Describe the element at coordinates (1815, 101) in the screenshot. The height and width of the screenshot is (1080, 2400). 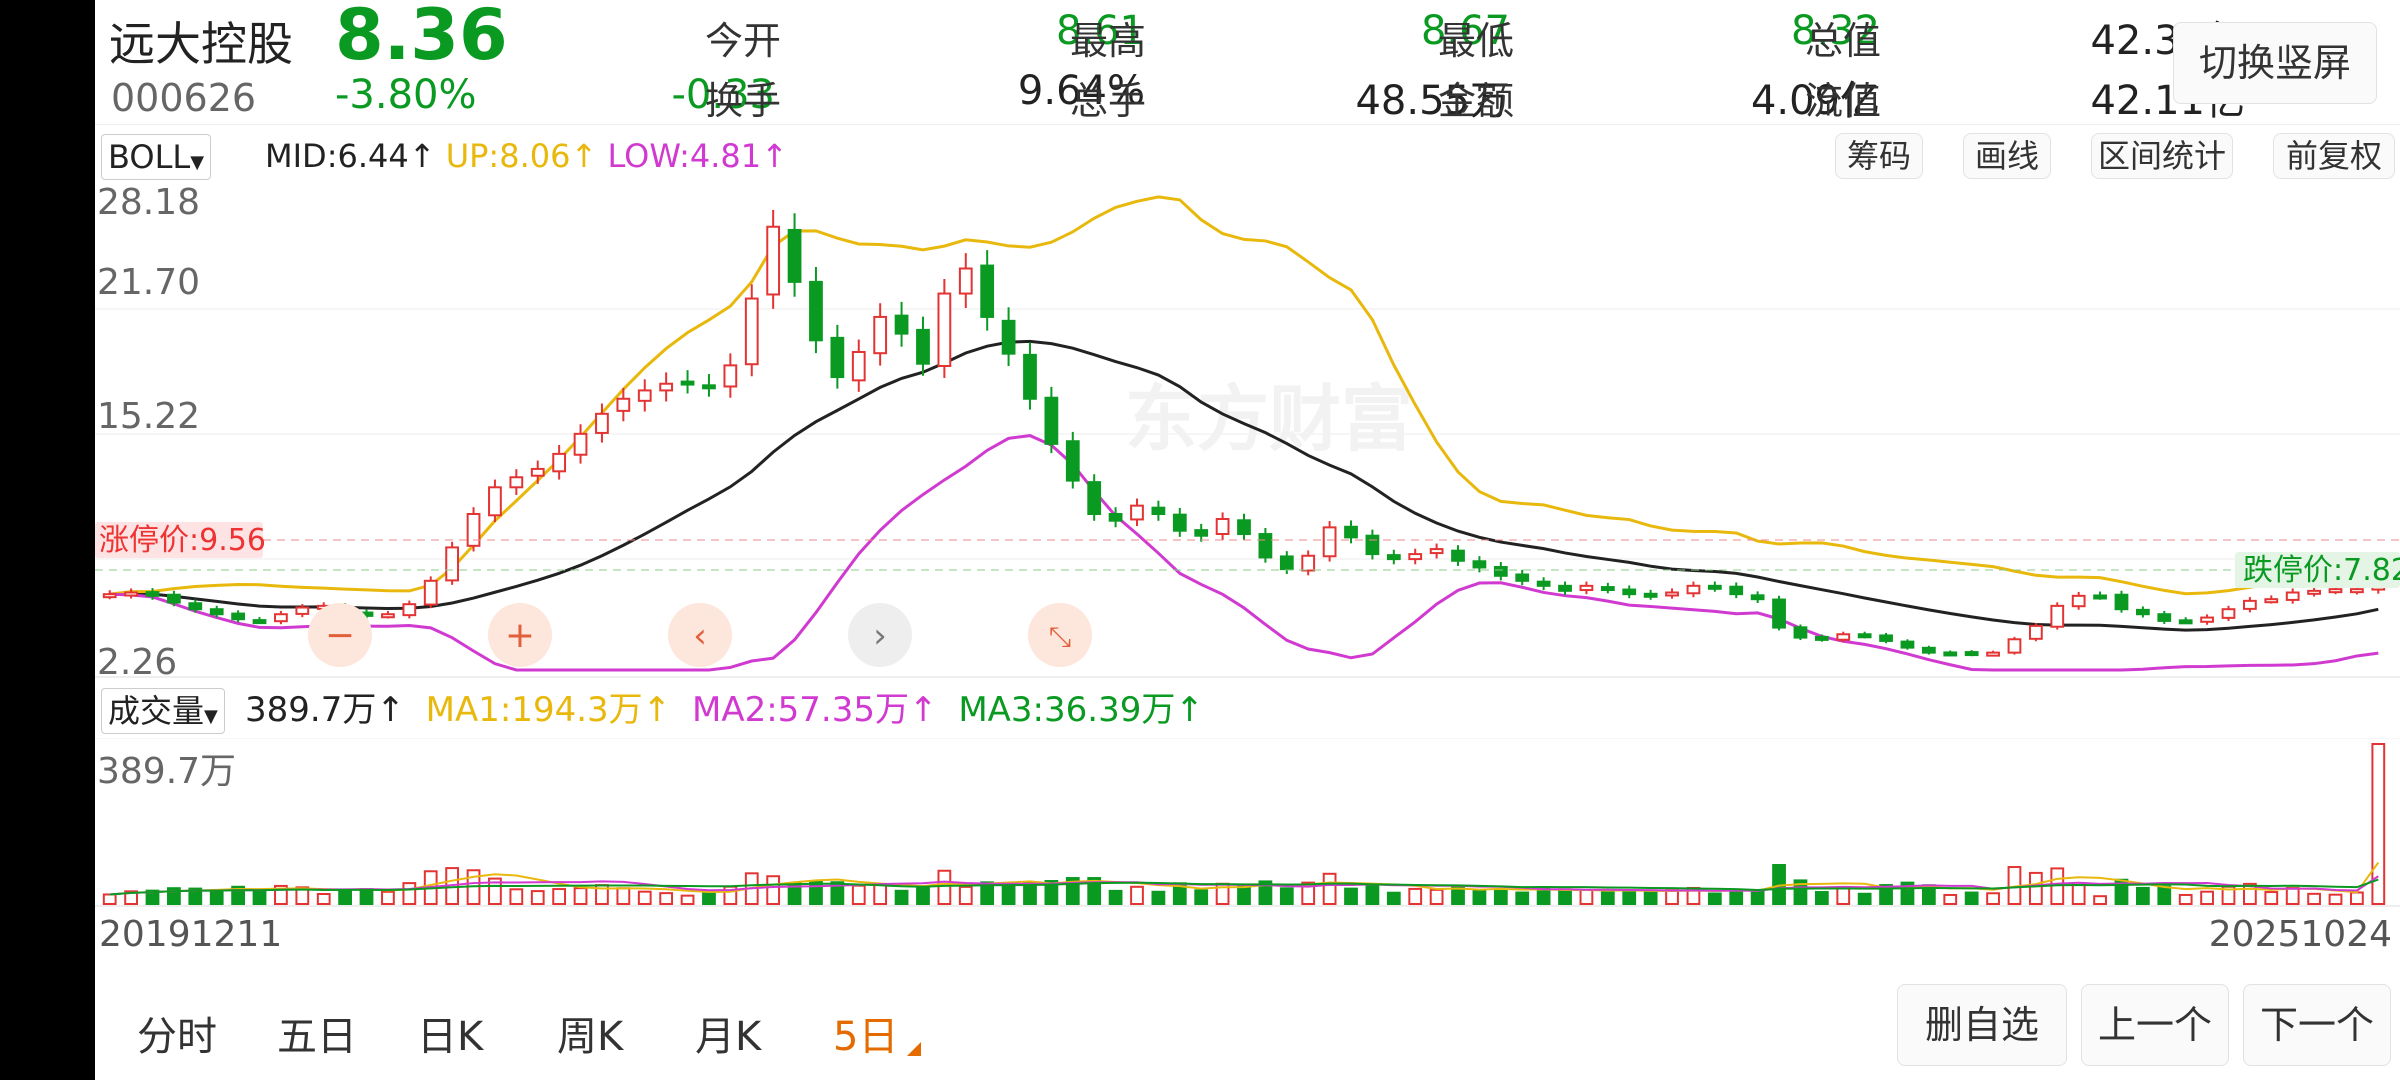
I see `amount-value: 4.09亿` at that location.